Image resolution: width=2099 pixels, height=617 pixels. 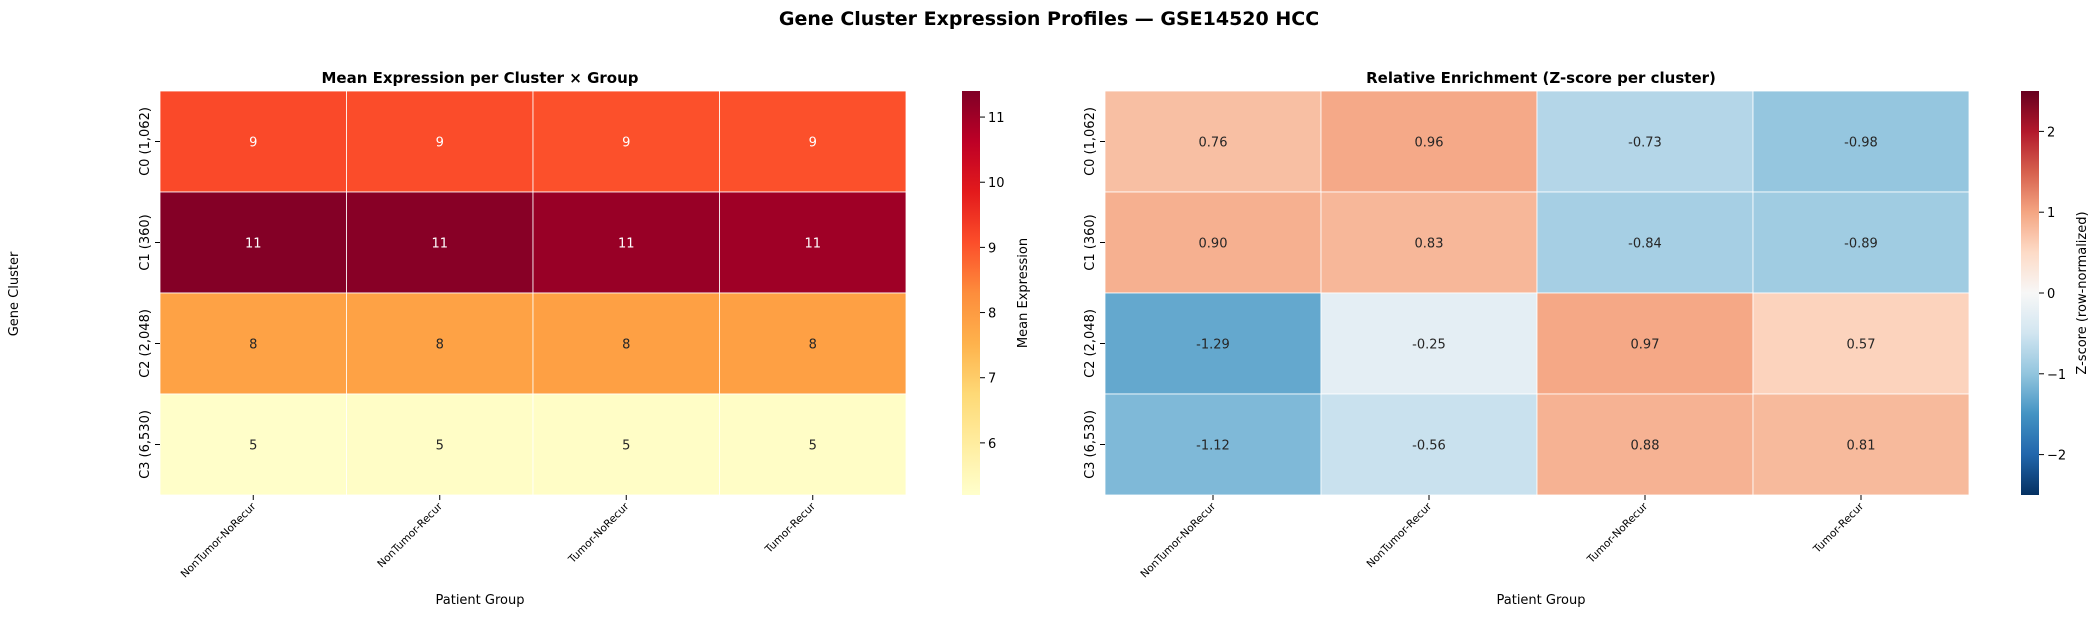 I want to click on heatmap-mean-expression-ytick-label: C1 (360), so click(x=145, y=242).